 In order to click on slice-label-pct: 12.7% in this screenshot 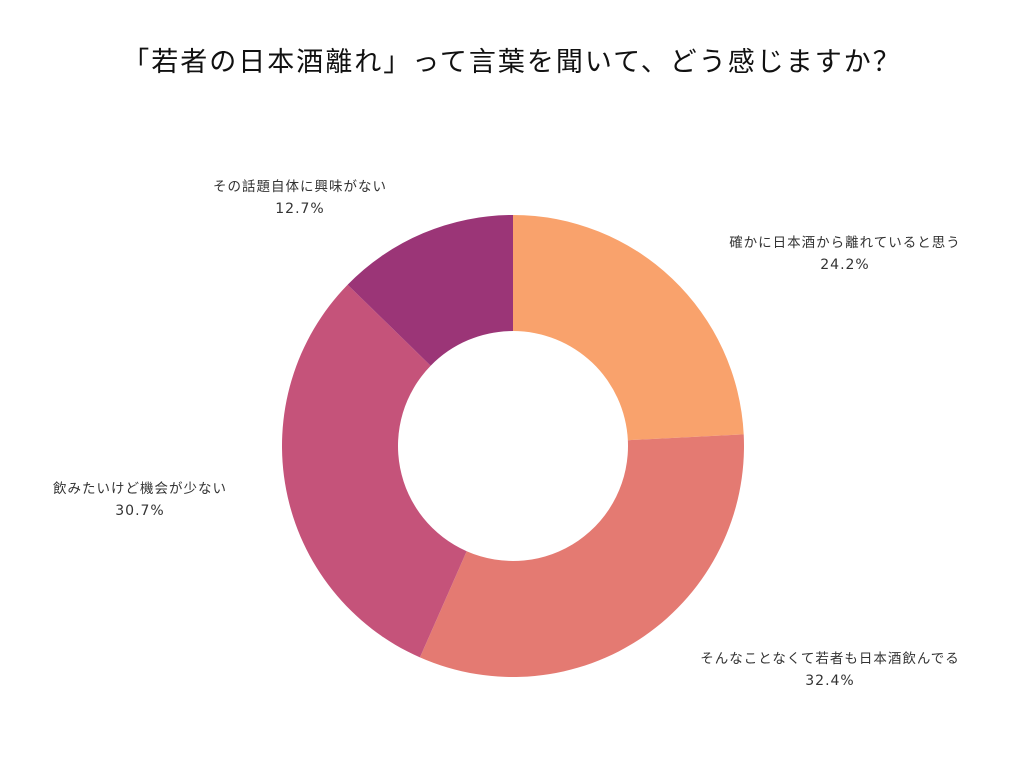, I will do `click(300, 209)`.